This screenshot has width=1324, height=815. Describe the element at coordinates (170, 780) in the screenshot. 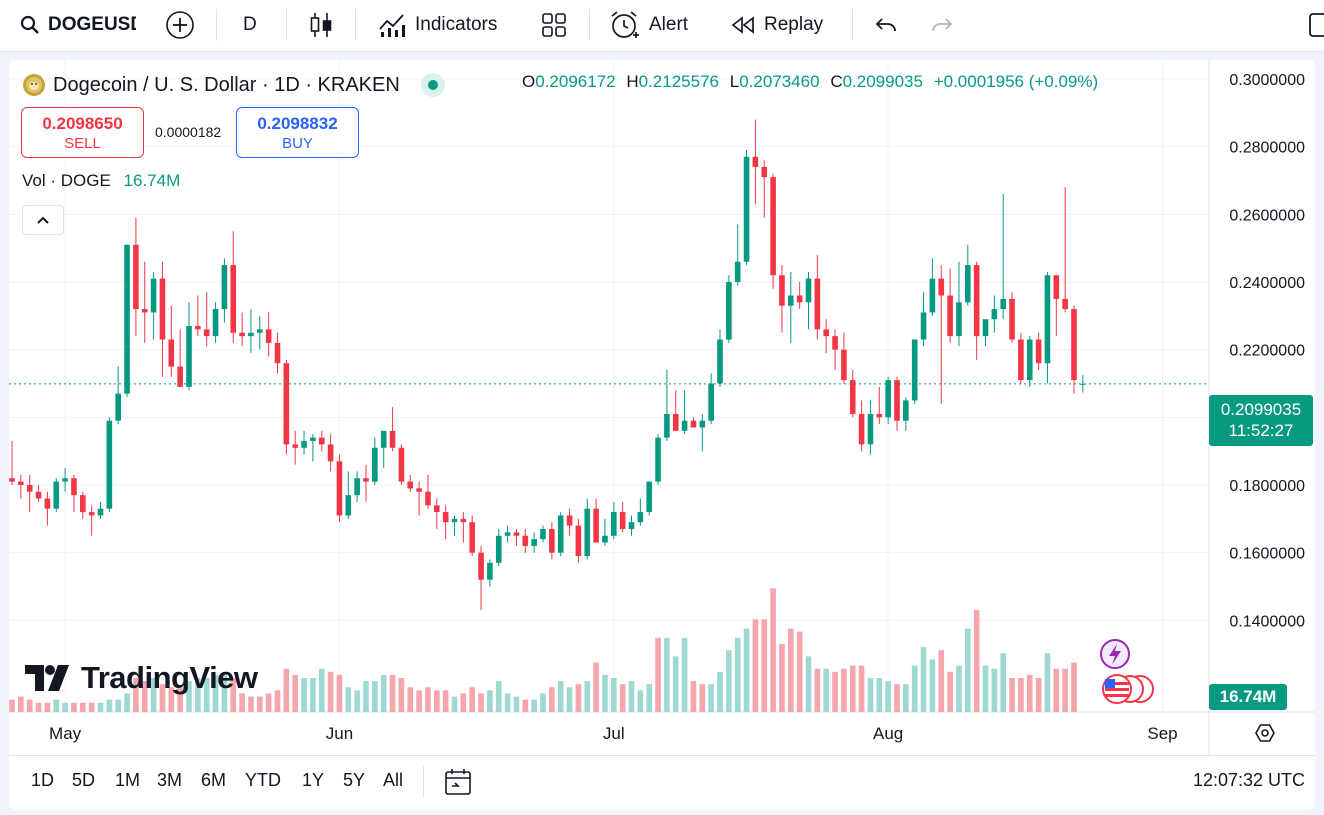

I see `range-button-3m: 3M` at that location.